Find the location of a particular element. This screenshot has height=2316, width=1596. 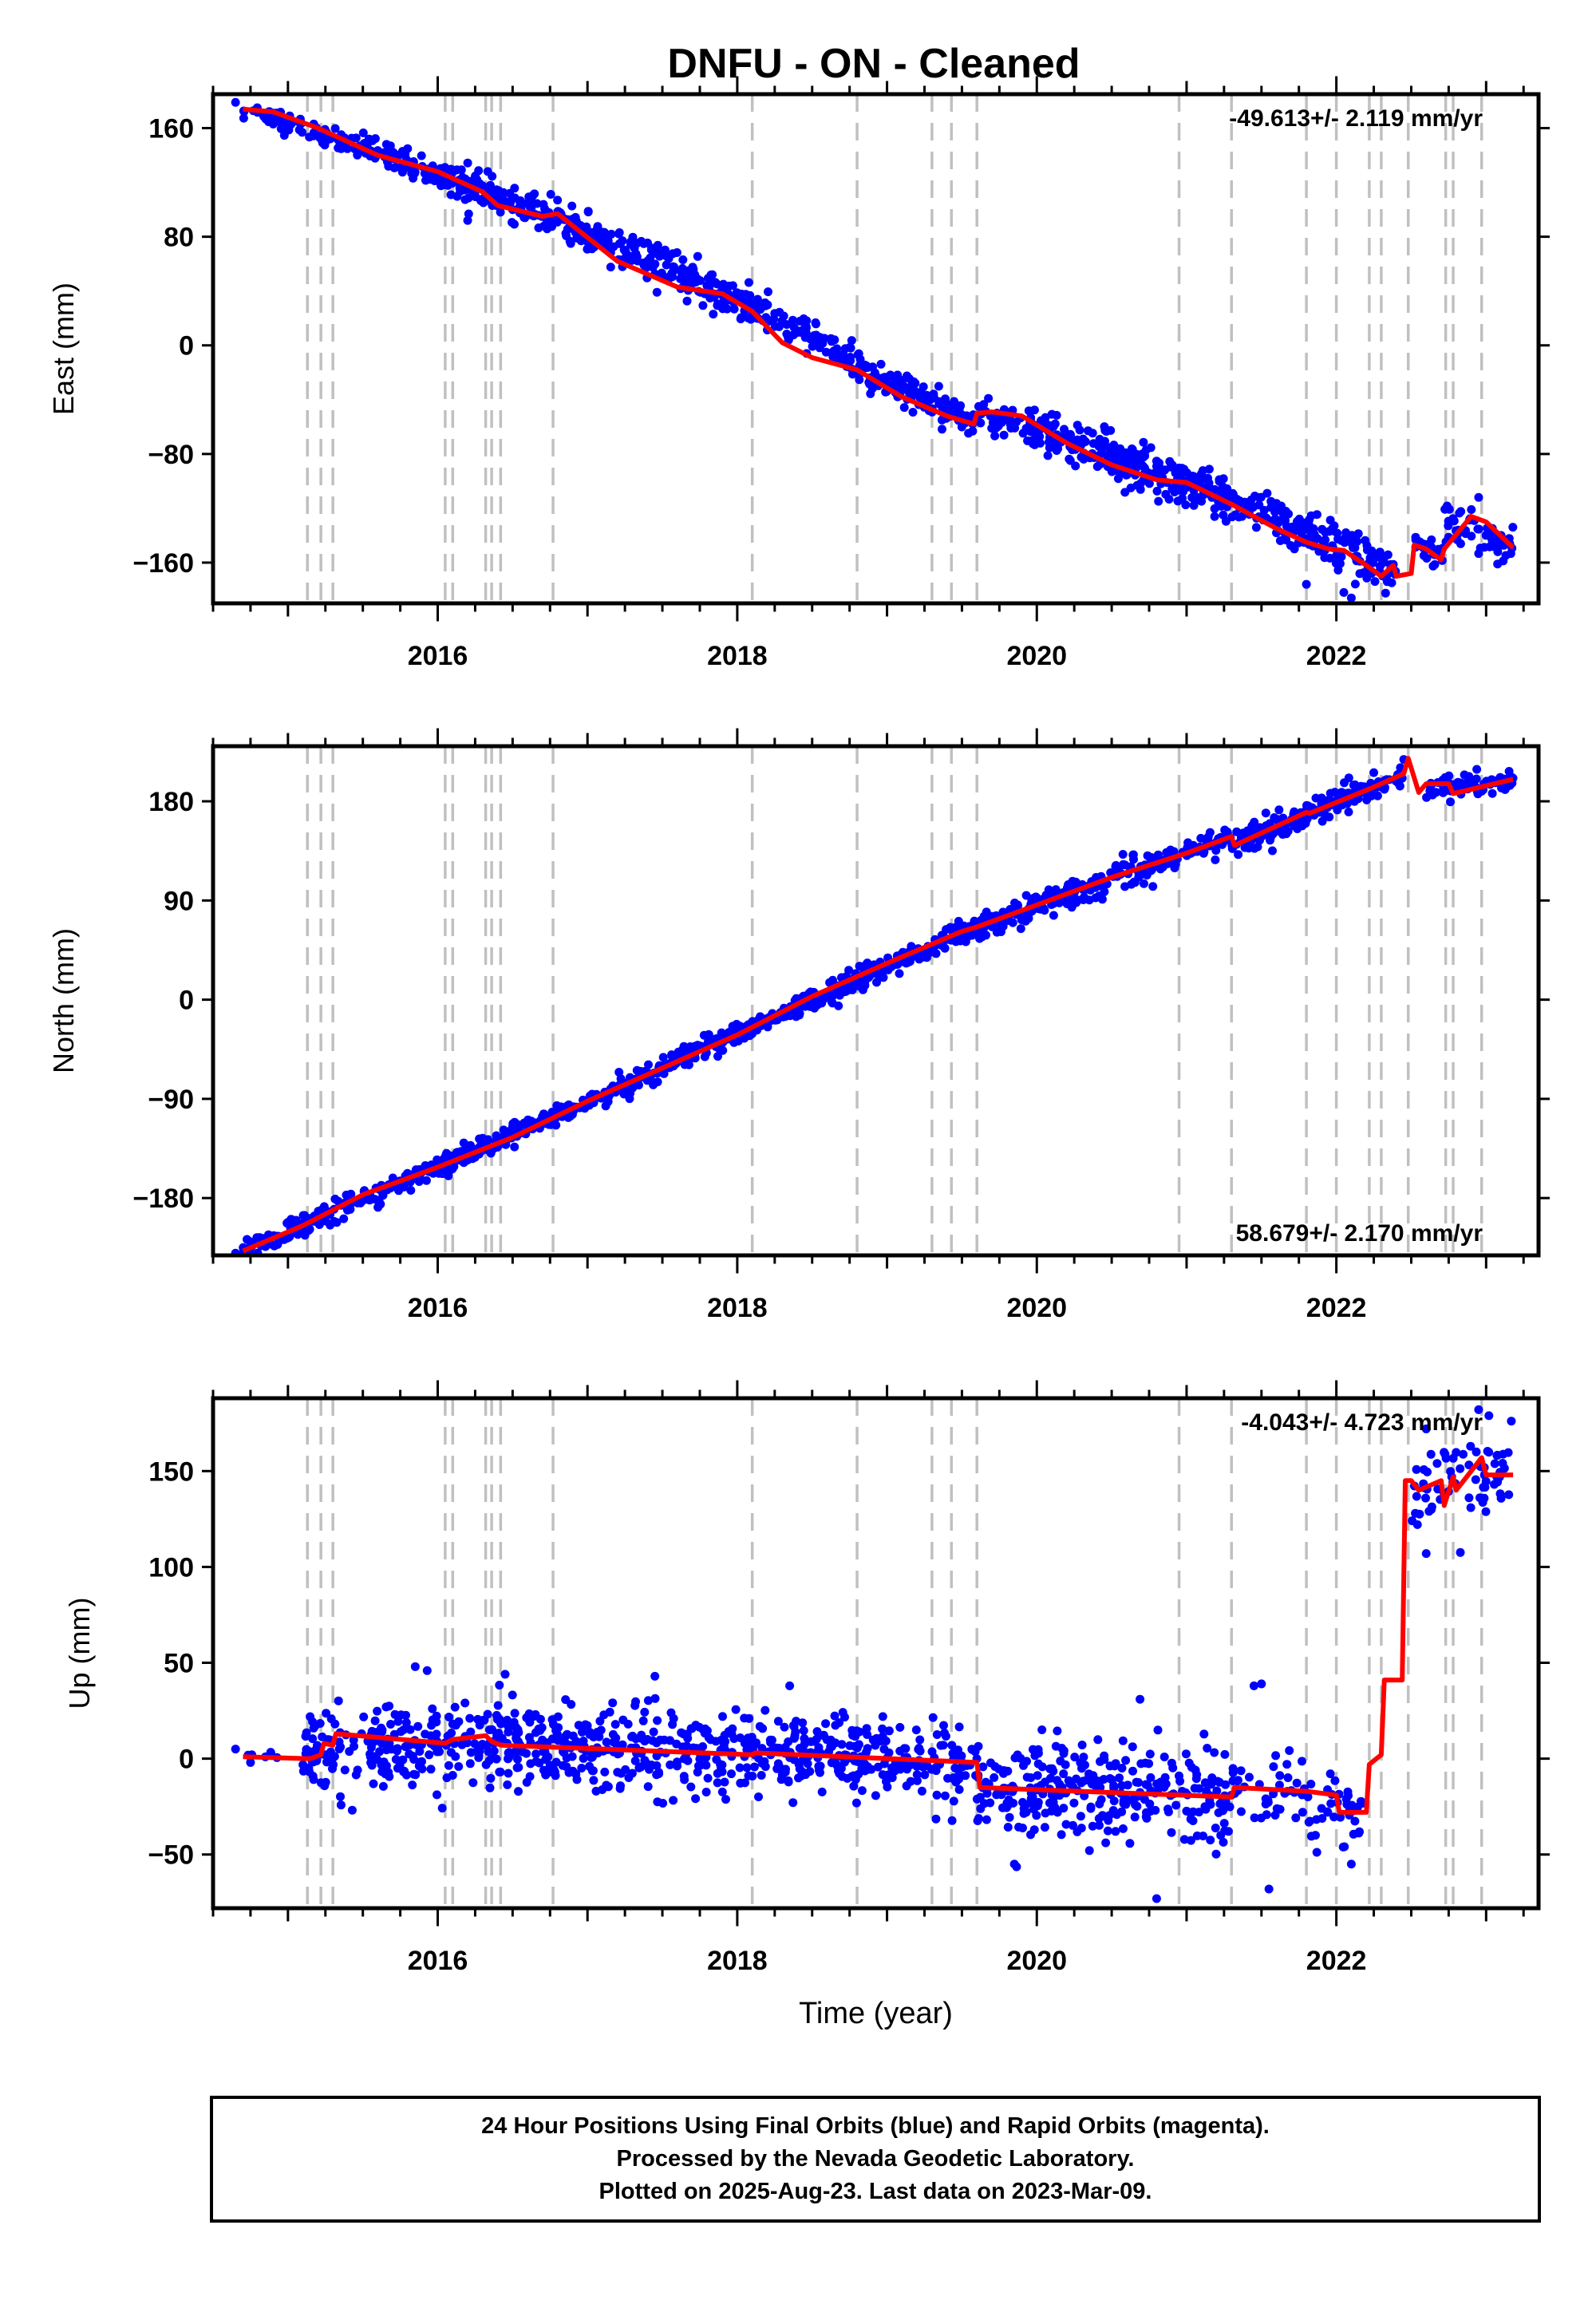

y-axis-label: Up (mm) is located at coordinates (79, 1653).